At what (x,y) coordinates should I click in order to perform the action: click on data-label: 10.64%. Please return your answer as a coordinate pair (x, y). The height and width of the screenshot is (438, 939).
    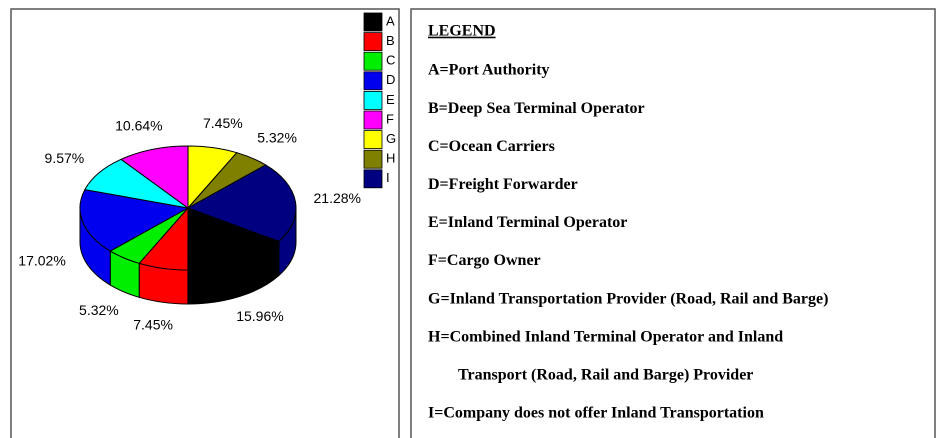
    Looking at the image, I should click on (138, 125).